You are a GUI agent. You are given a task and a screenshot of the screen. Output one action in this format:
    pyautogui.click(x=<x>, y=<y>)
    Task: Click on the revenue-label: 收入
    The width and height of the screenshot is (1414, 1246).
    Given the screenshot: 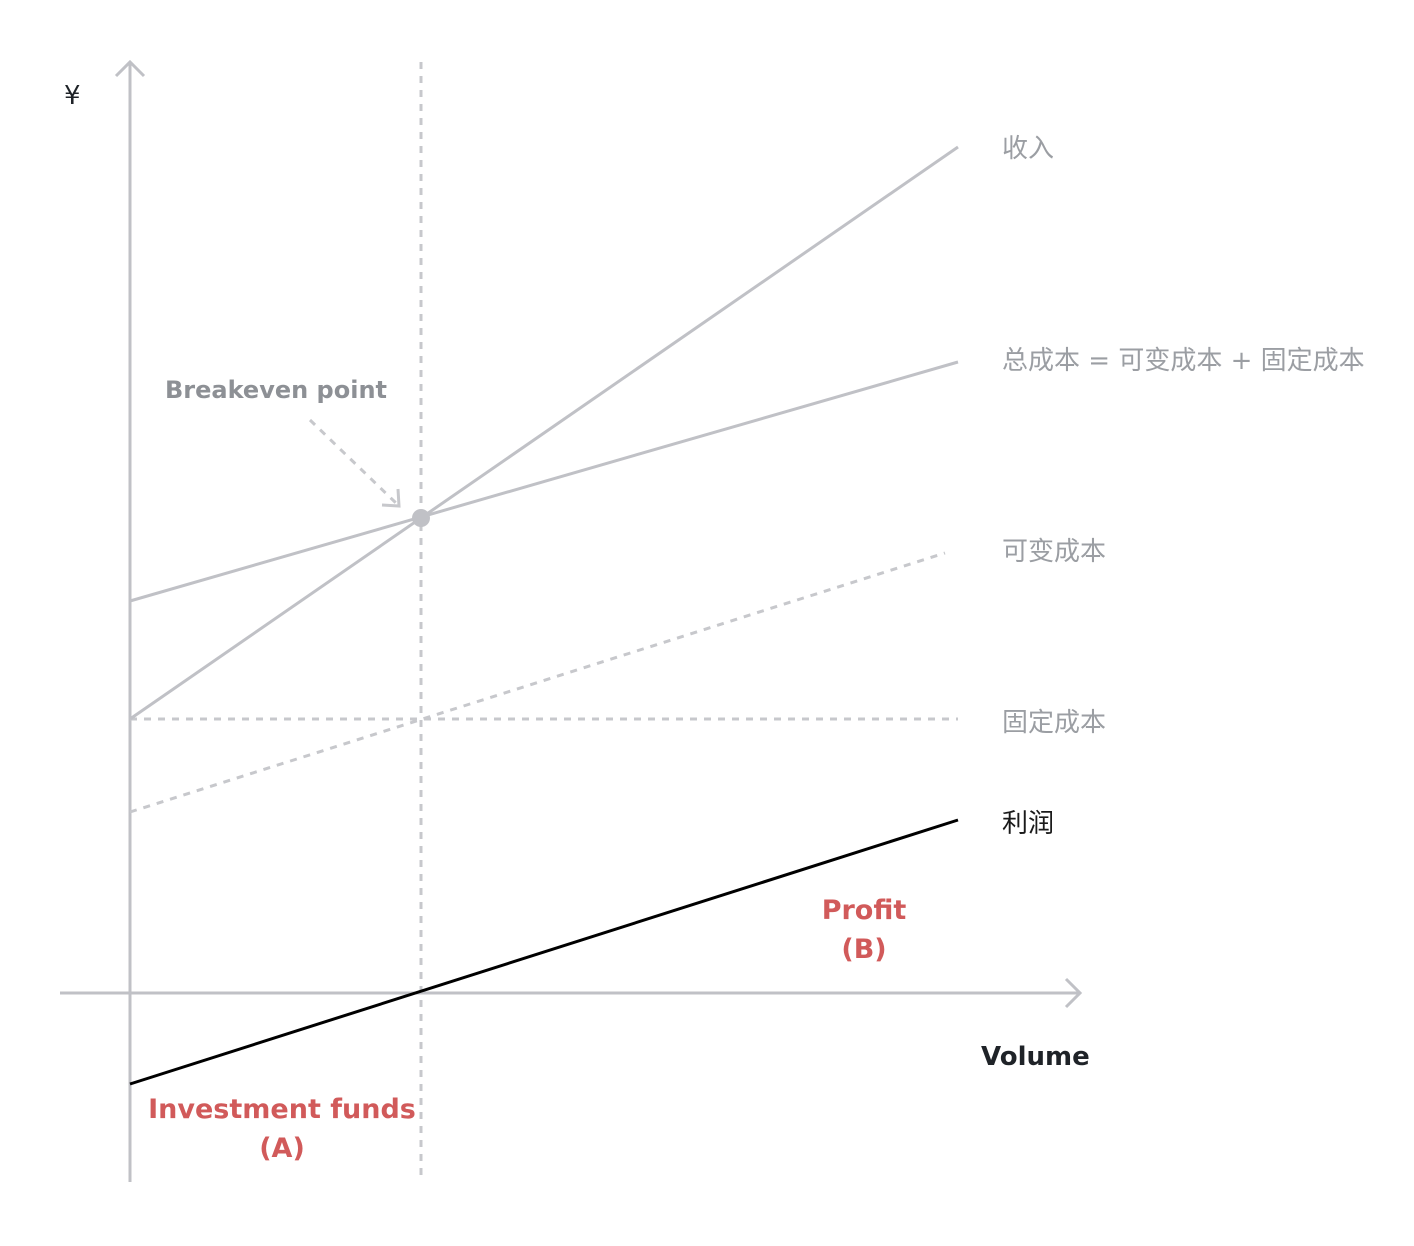 What is the action you would take?
    pyautogui.click(x=1028, y=149)
    